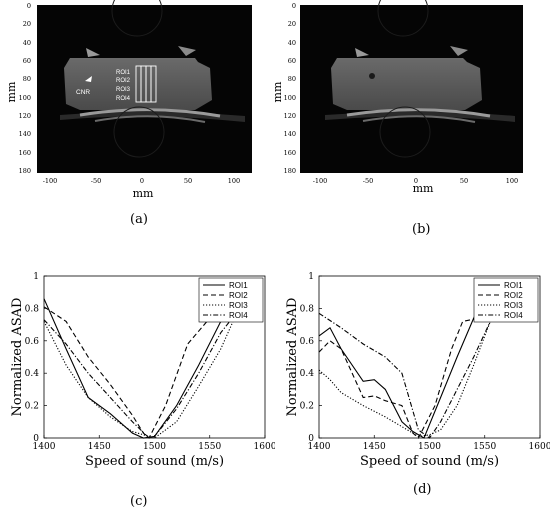 The width and height of the screenshot is (550, 520). Describe the element at coordinates (32, 309) in the screenshot. I see `y-tick-label: 0.8` at that location.